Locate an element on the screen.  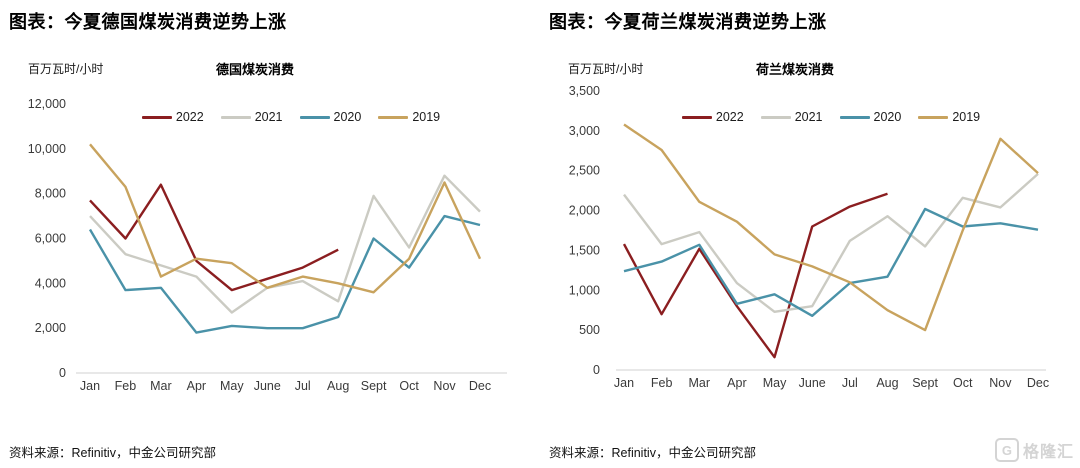
source-note-germany: 资料来源：Refinitiv，中金公司研究部 is located at coordinates (112, 453).